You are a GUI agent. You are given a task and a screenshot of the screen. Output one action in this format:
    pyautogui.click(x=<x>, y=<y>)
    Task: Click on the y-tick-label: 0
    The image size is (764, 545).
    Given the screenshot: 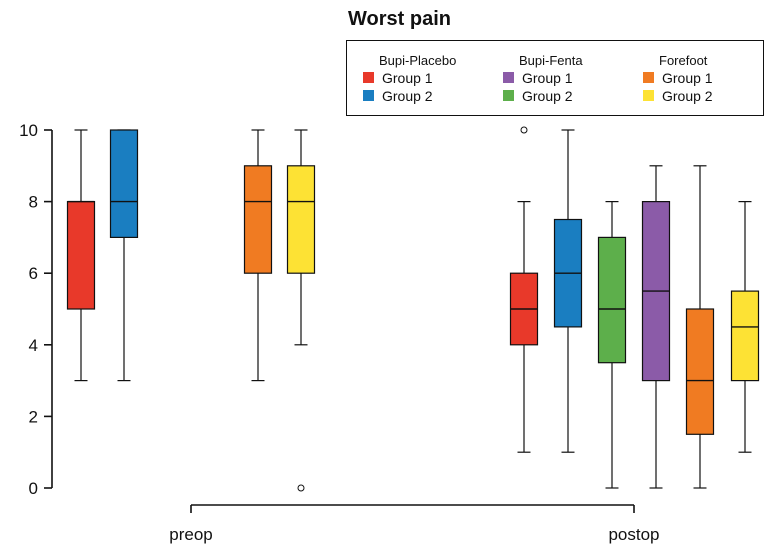 What is the action you would take?
    pyautogui.click(x=33, y=488)
    